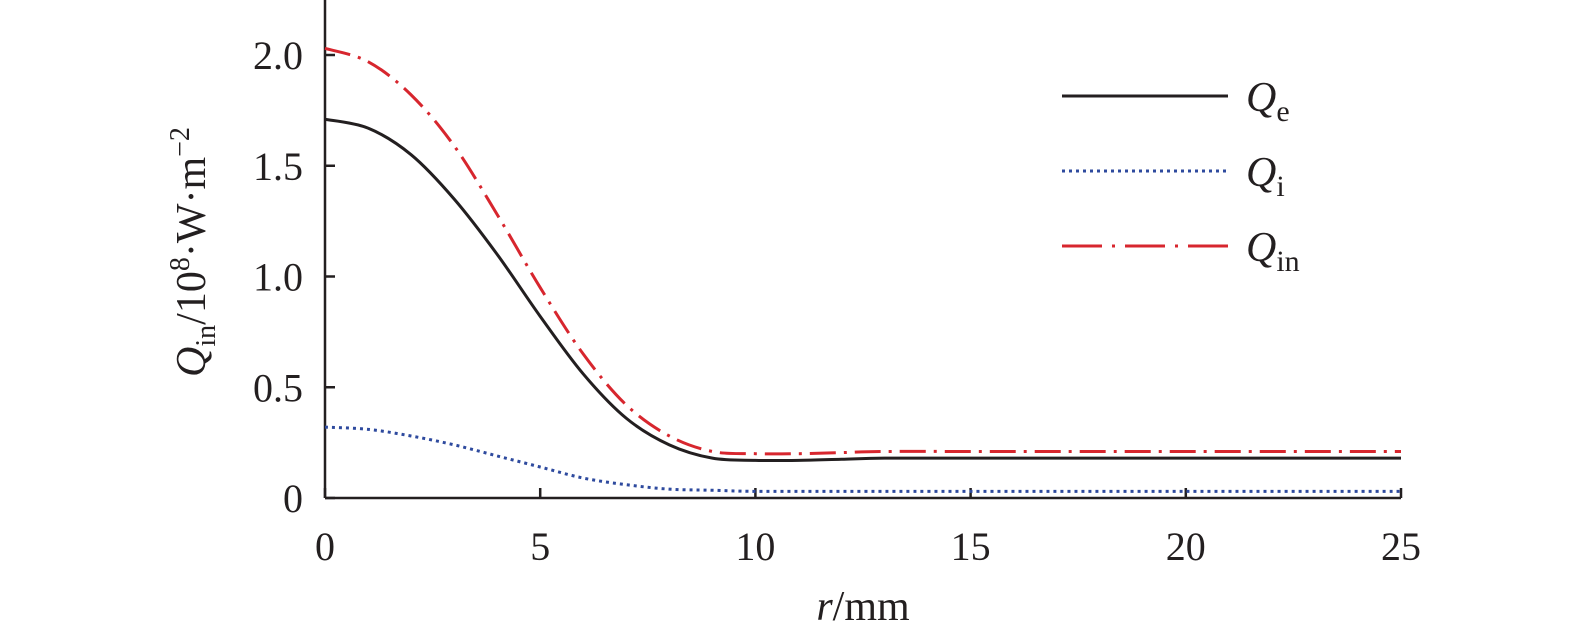 The image size is (1575, 641). I want to click on legend-label-qe: Qe, so click(1268, 101).